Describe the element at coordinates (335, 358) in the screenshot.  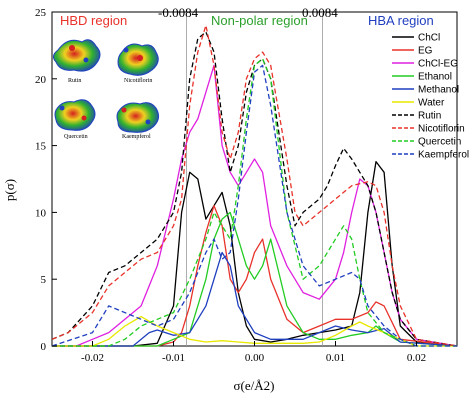
I see `x-tick-label-3: 0.01` at that location.